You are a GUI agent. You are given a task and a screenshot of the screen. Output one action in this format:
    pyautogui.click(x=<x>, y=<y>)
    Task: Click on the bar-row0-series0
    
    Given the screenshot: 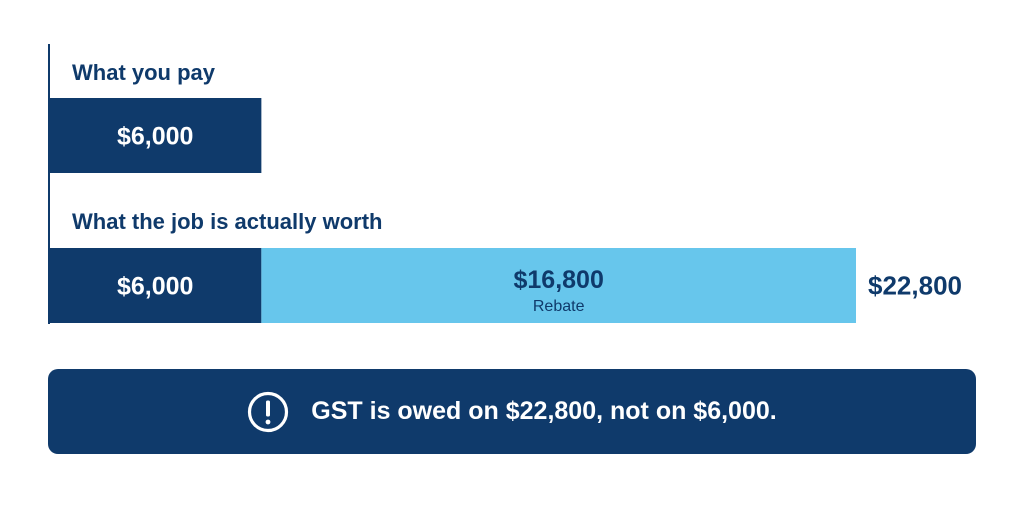 What is the action you would take?
    pyautogui.click(x=155, y=135)
    